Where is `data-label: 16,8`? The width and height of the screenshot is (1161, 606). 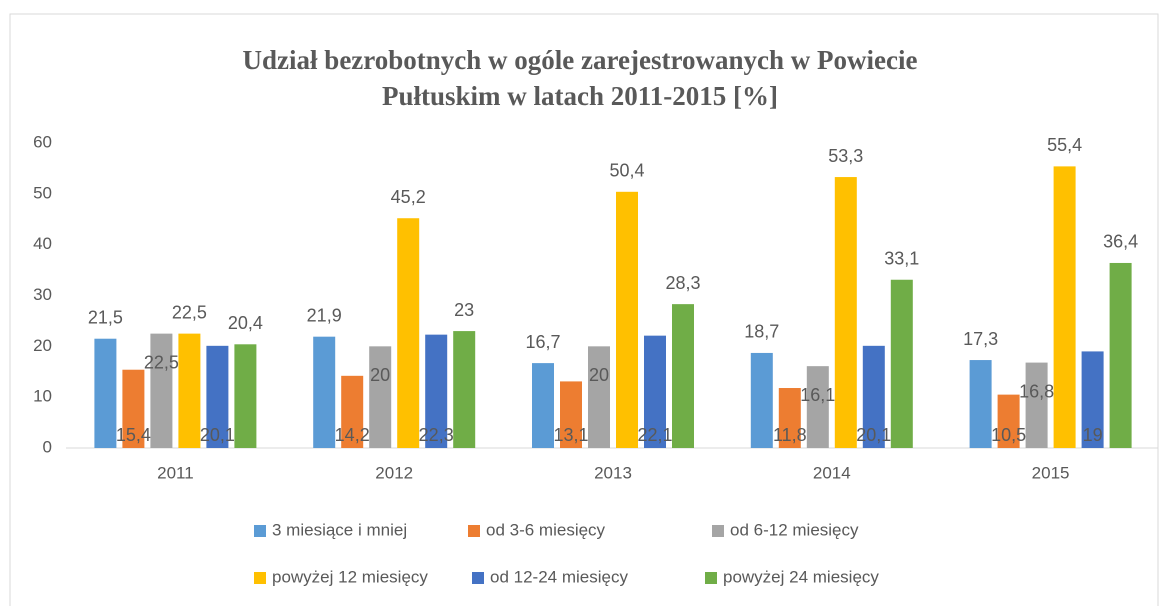
data-label: 16,8 is located at coordinates (1036, 391).